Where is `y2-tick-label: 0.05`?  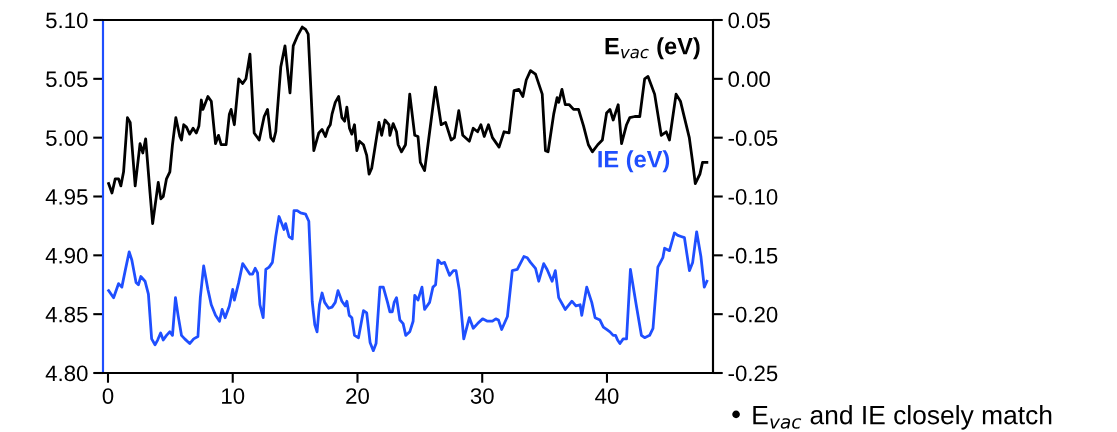 y2-tick-label: 0.05 is located at coordinates (749, 20).